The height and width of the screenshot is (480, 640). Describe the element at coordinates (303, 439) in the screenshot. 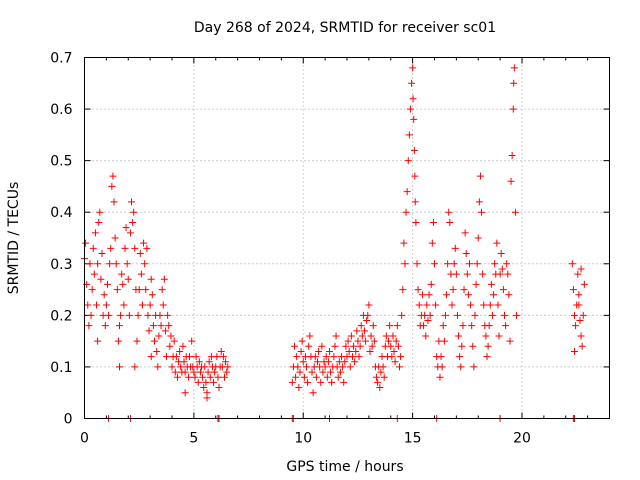

I see `x-tick-label: 10` at that location.